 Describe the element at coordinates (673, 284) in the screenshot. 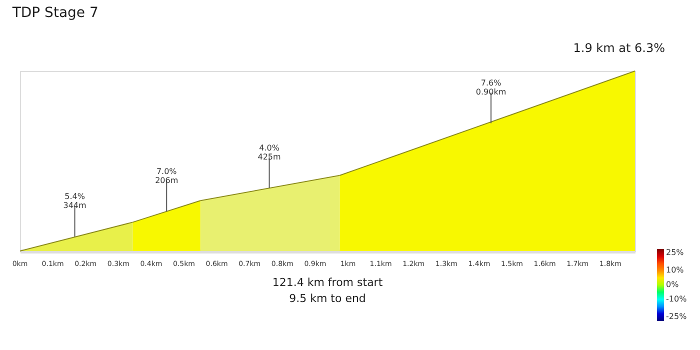

I see `color-bar-label: 0%` at that location.